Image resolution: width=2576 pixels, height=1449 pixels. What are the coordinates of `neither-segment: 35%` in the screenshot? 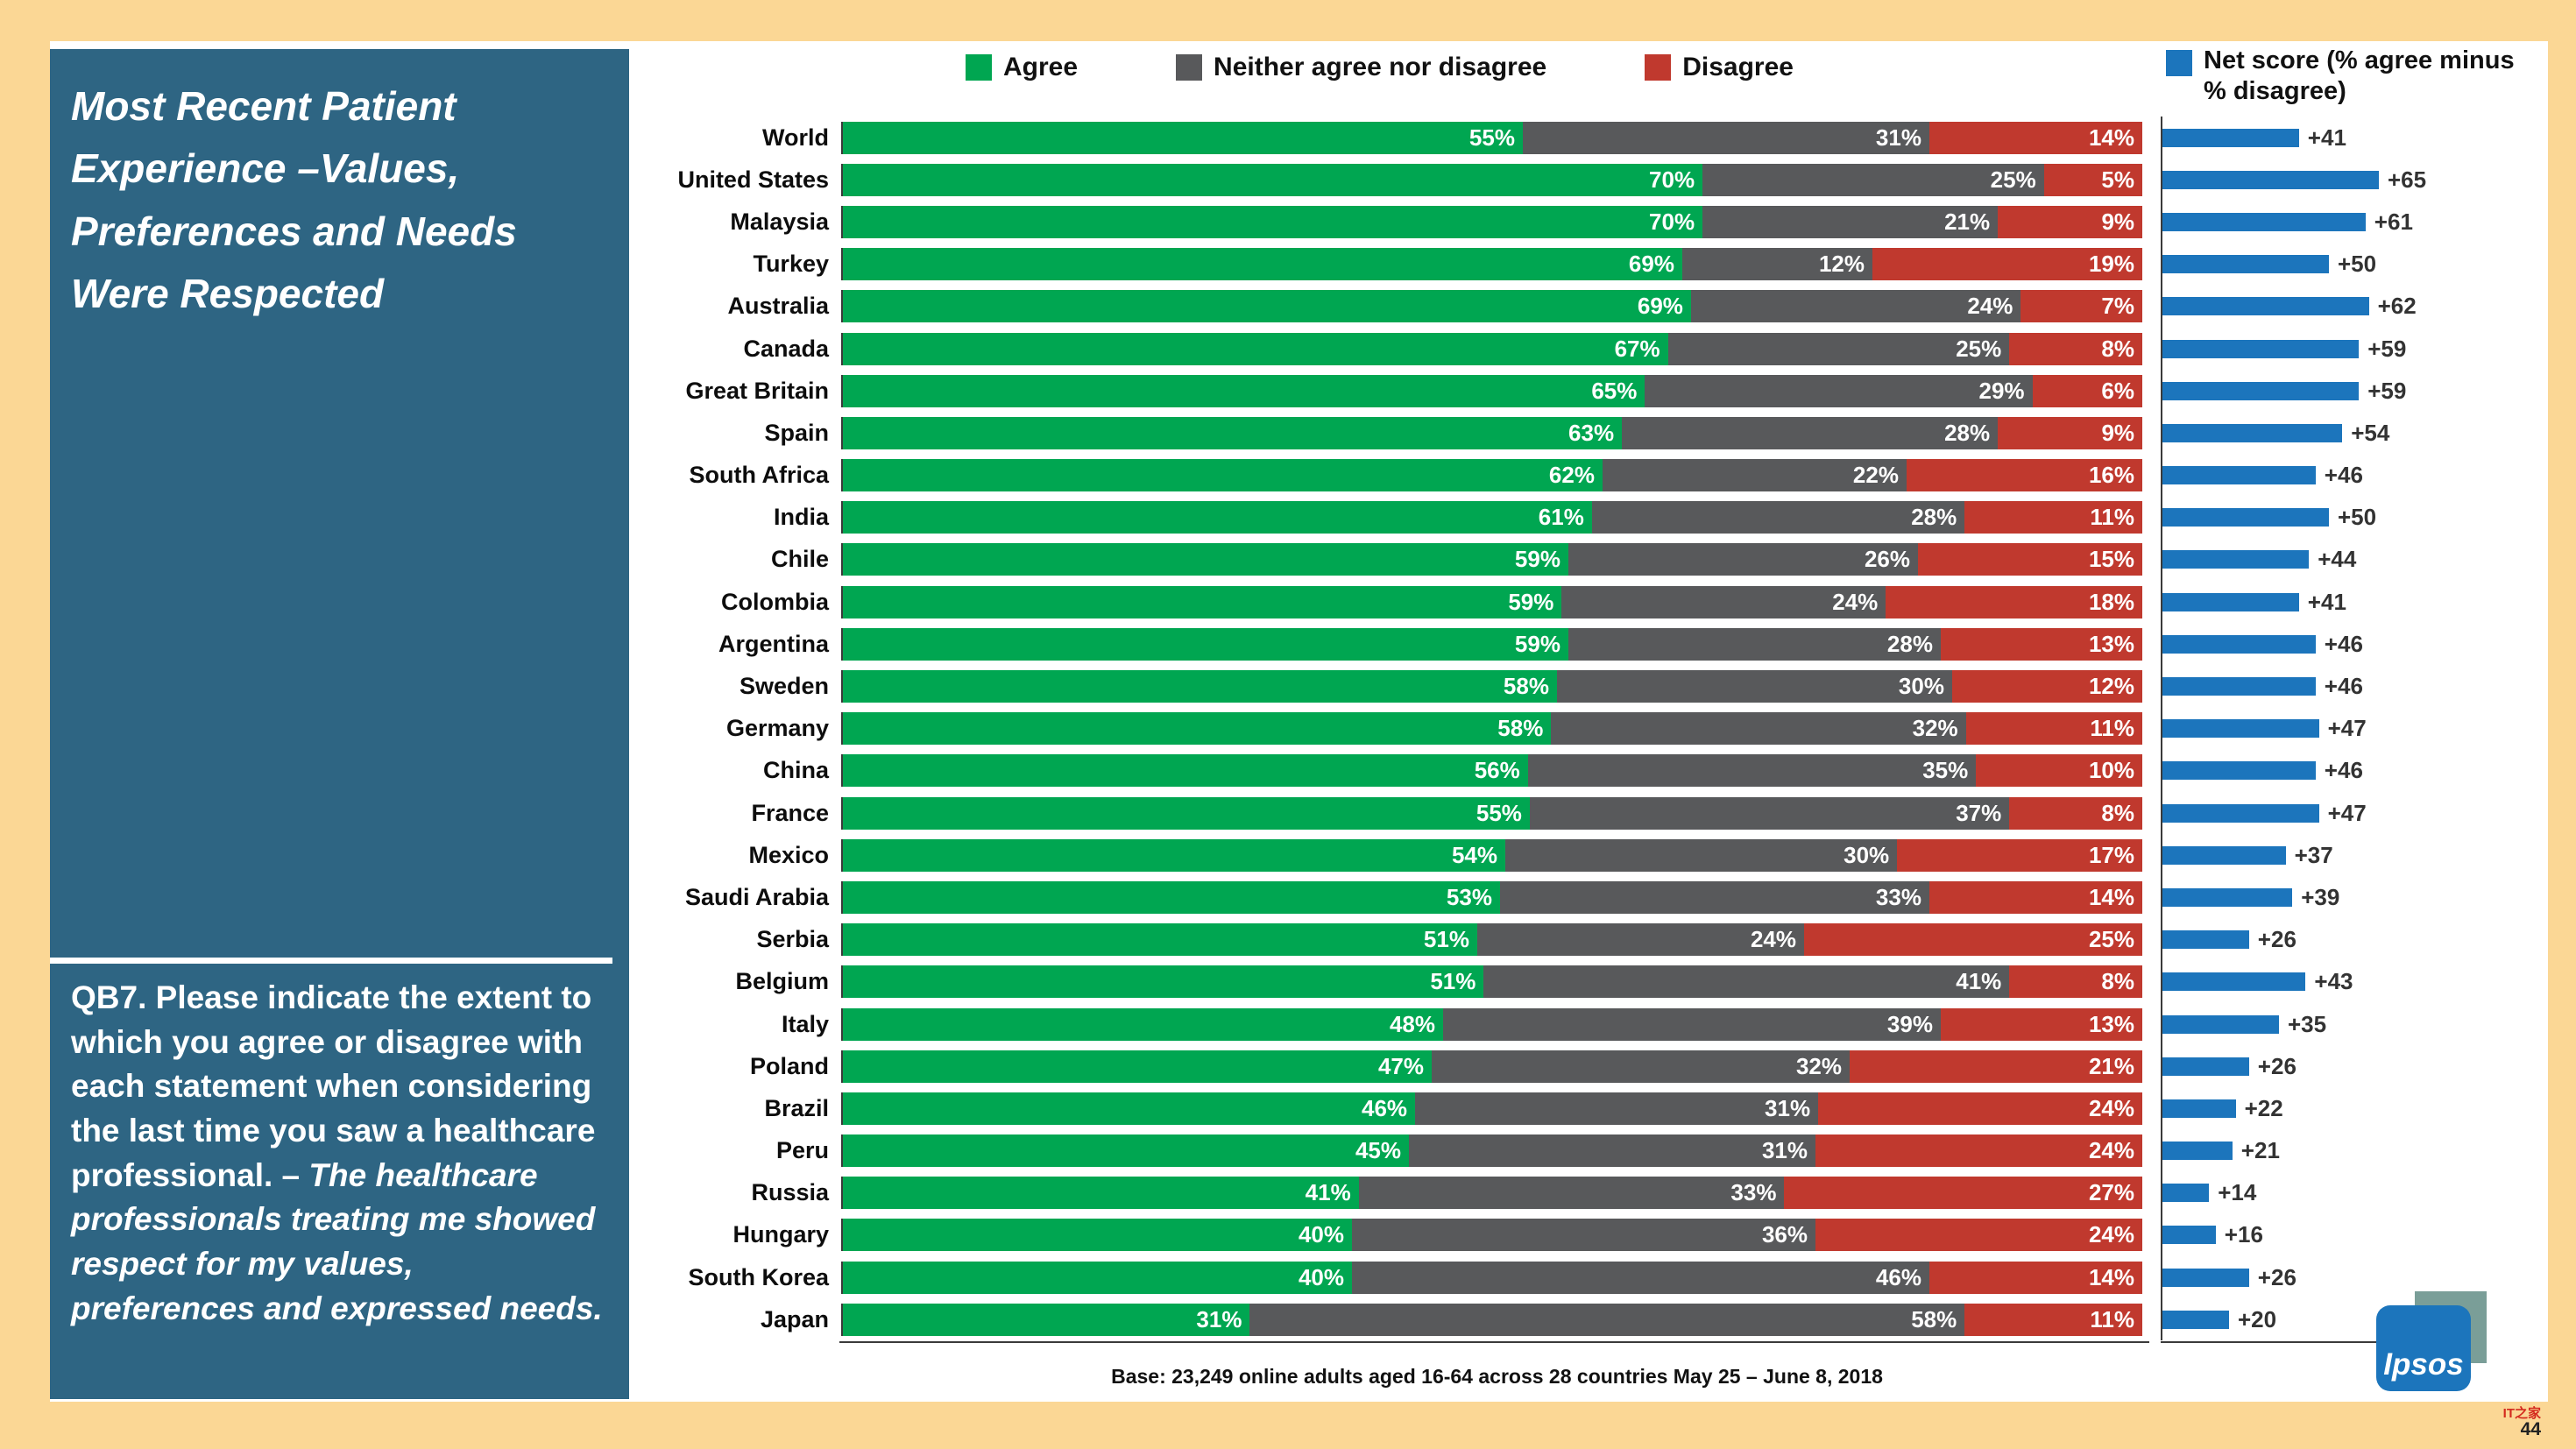 It's located at (1752, 771).